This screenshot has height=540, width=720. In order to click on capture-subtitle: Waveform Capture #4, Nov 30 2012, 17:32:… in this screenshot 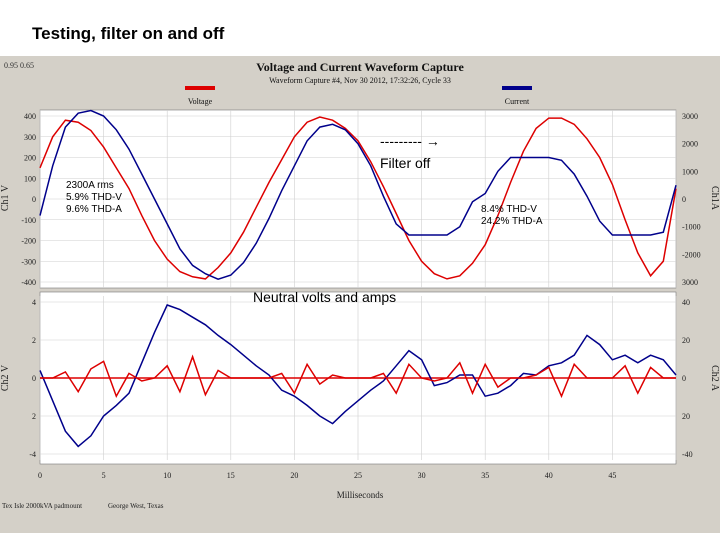, I will do `click(360, 80)`.